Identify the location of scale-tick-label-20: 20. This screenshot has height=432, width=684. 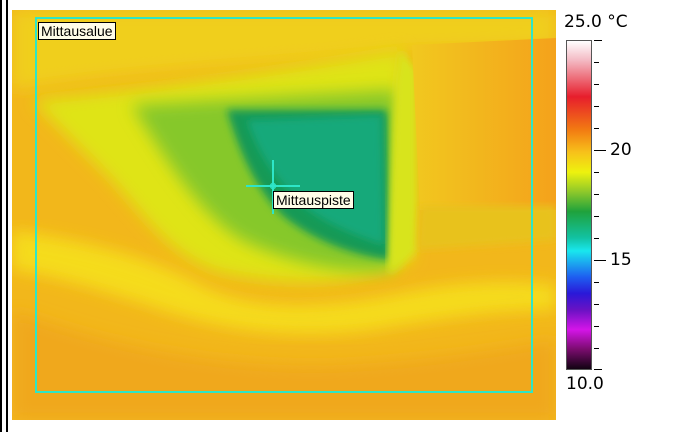
(621, 150).